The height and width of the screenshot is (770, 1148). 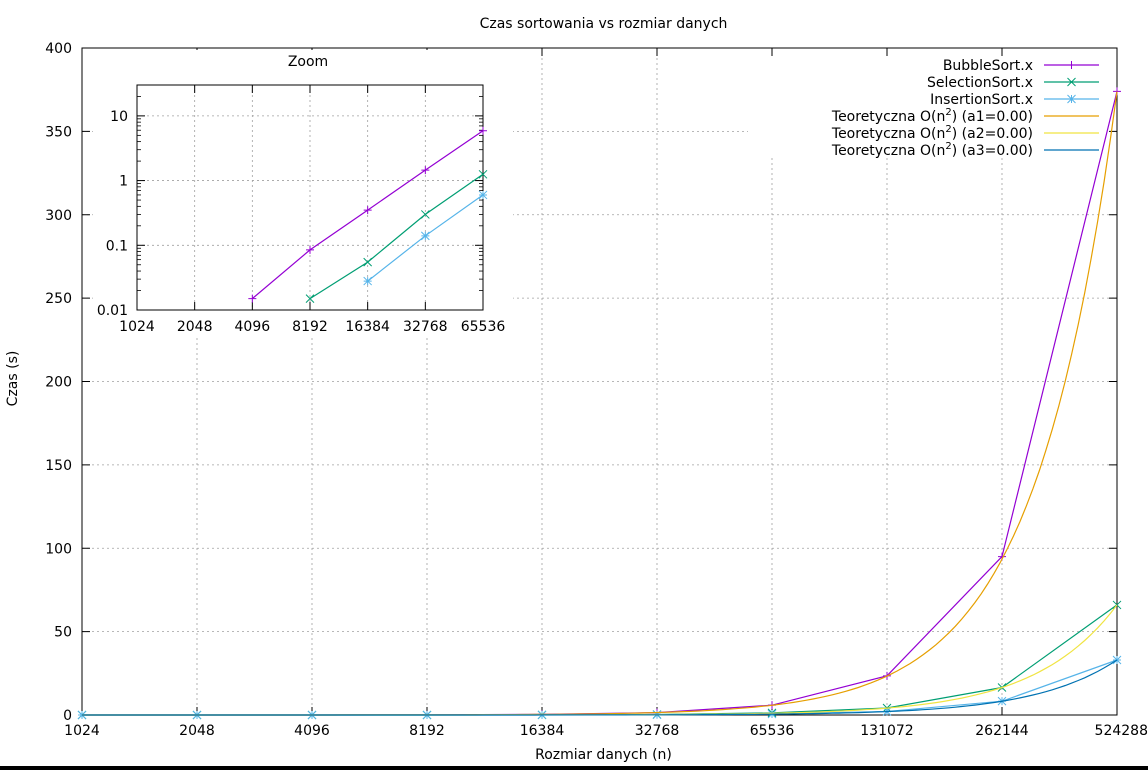 I want to click on main-ytick-label: 150, so click(x=58, y=466).